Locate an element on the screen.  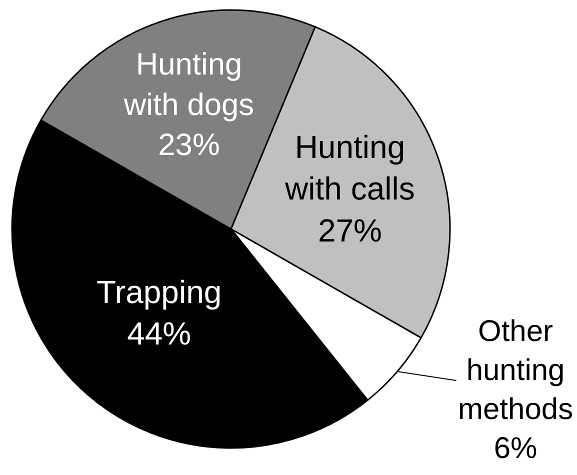
slice-label: Trapping is located at coordinates (159, 292).